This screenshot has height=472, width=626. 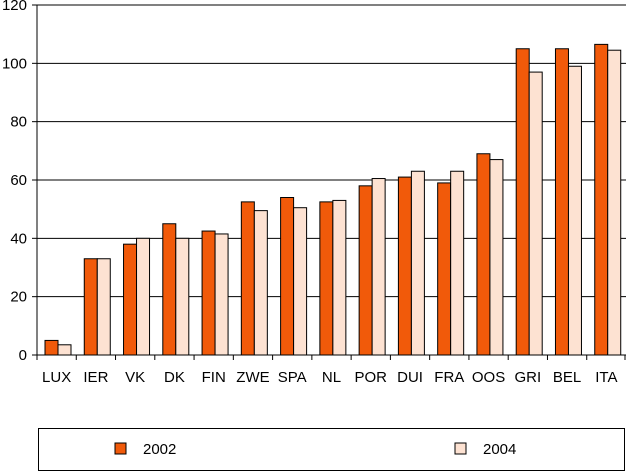 What do you see at coordinates (14, 63) in the screenshot?
I see `y-tick-label: 100` at bounding box center [14, 63].